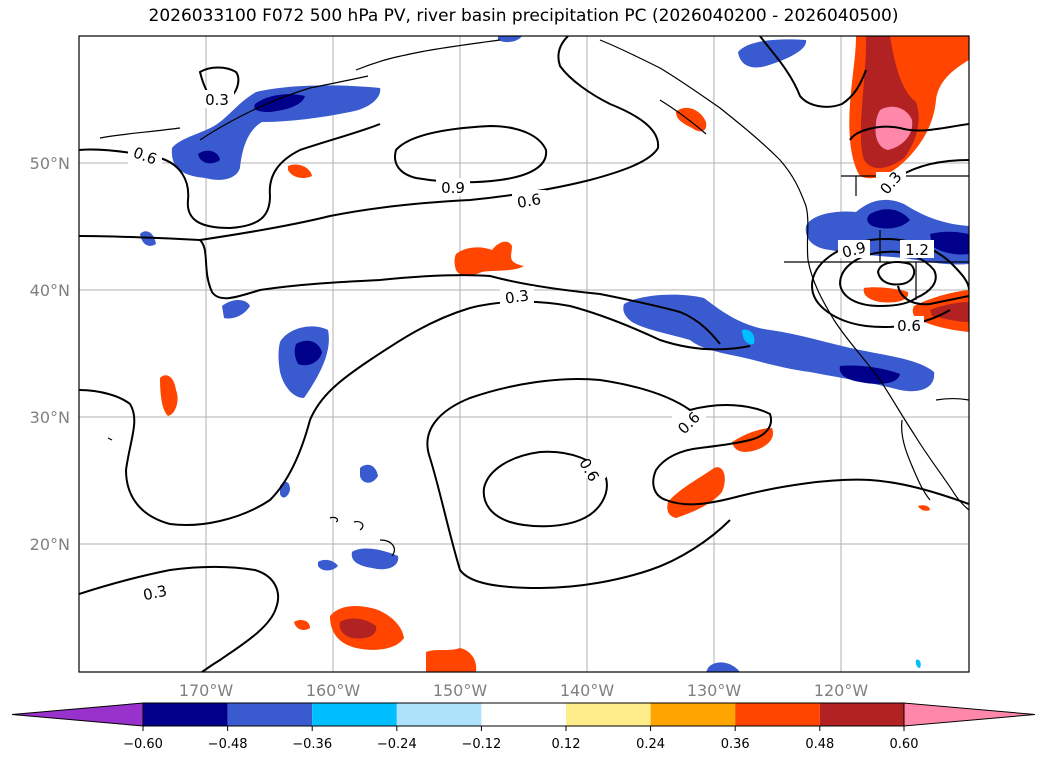 This screenshot has width=1047, height=765. I want to click on lat-label: 30°N, so click(50, 417).